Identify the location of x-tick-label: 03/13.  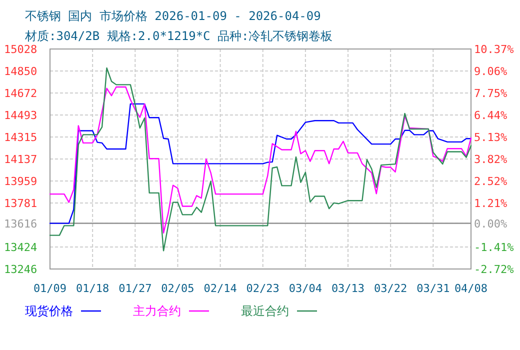
(348, 288).